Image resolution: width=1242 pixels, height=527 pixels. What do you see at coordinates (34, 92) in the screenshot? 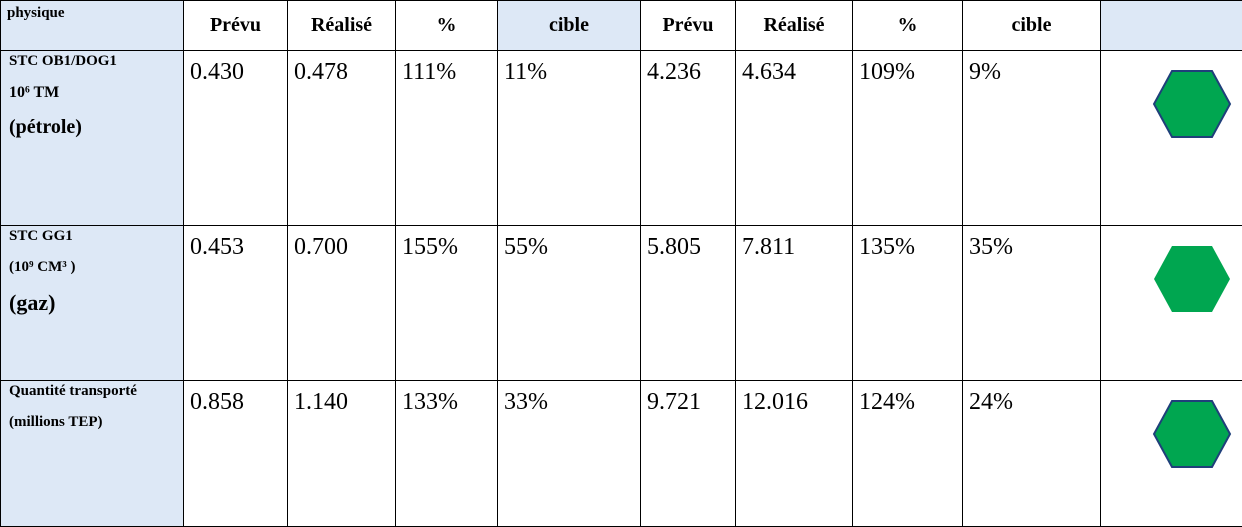
I see `label-line: 10⁶ TM` at bounding box center [34, 92].